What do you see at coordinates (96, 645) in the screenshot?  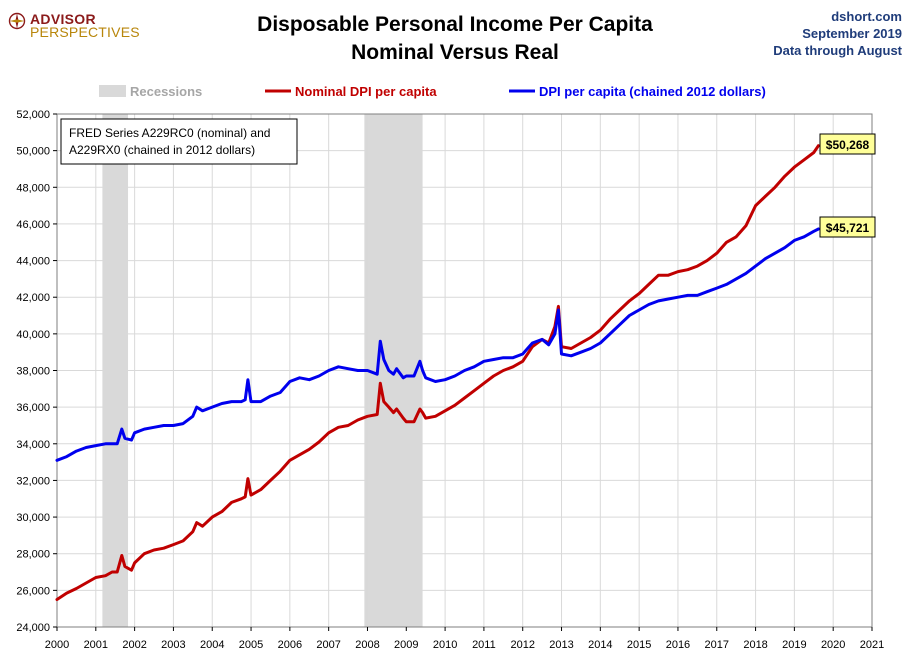 I see `x-tick-label: 2001` at bounding box center [96, 645].